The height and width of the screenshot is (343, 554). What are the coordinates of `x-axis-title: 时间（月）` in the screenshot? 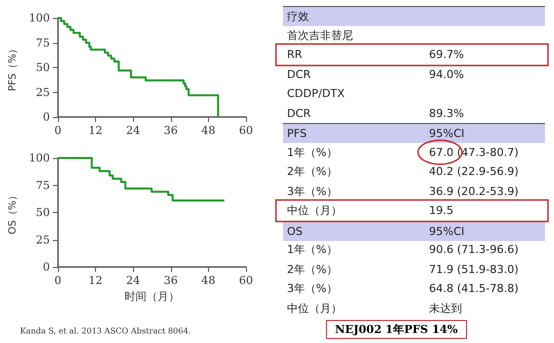 It's located at (152, 296).